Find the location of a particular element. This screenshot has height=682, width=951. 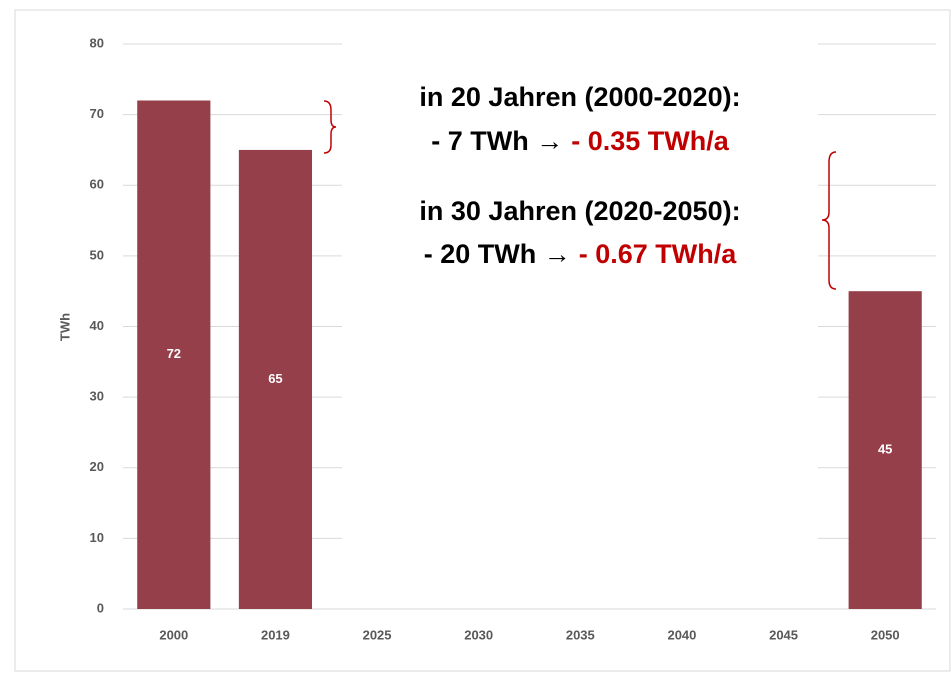

x-tick-label: 2019 is located at coordinates (275, 634).